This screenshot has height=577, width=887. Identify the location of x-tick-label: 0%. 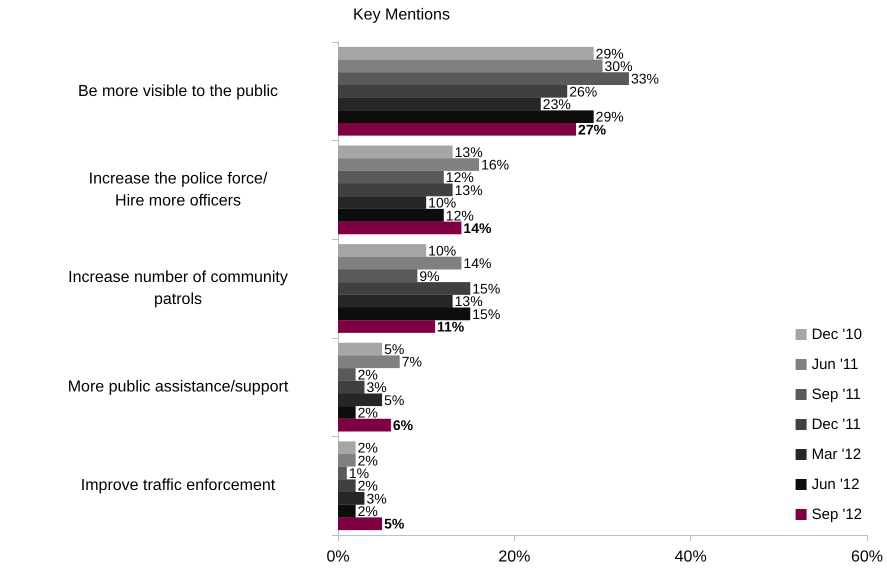
(338, 557).